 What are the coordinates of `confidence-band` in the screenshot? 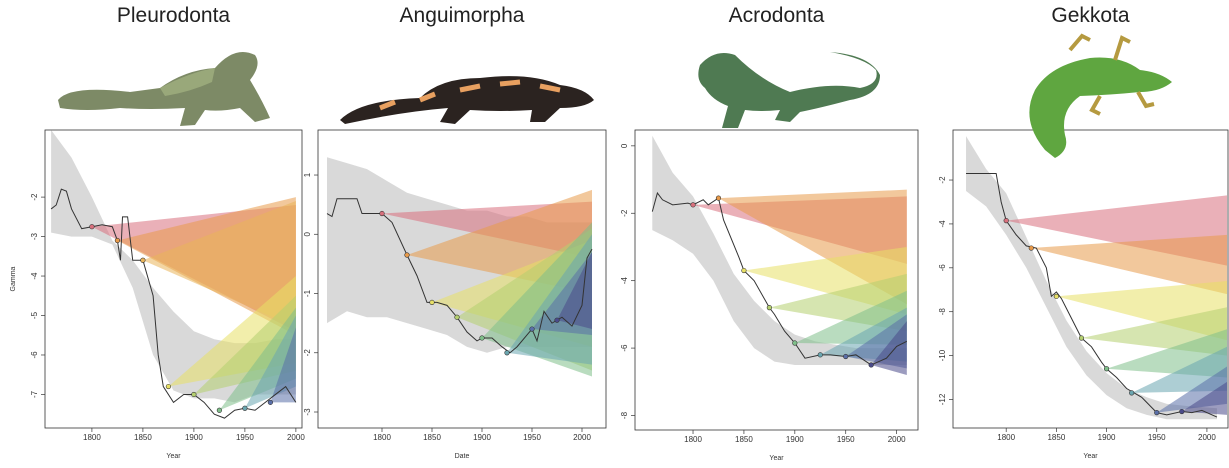 It's located at (1091, 278).